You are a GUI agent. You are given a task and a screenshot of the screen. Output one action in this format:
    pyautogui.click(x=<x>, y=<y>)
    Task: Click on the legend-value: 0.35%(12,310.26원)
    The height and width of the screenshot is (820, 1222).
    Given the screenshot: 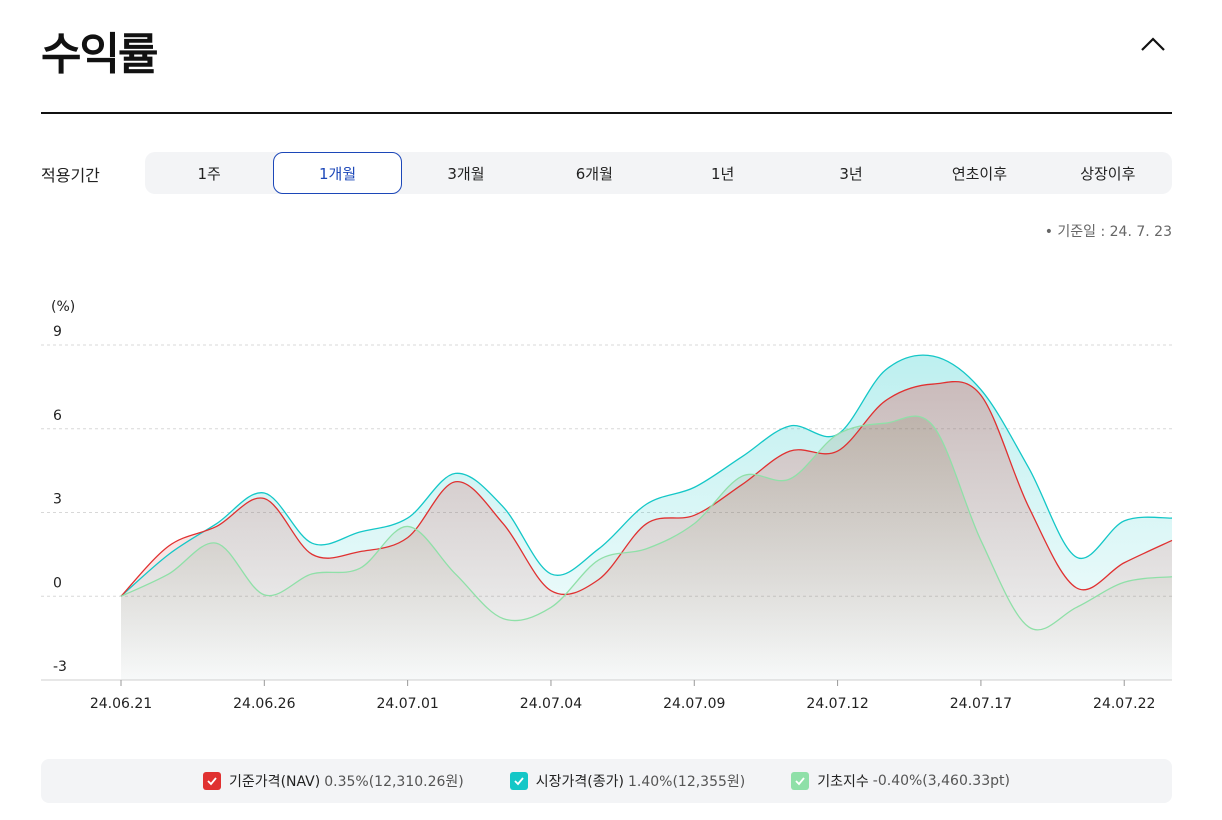 What is the action you would take?
    pyautogui.click(x=394, y=782)
    